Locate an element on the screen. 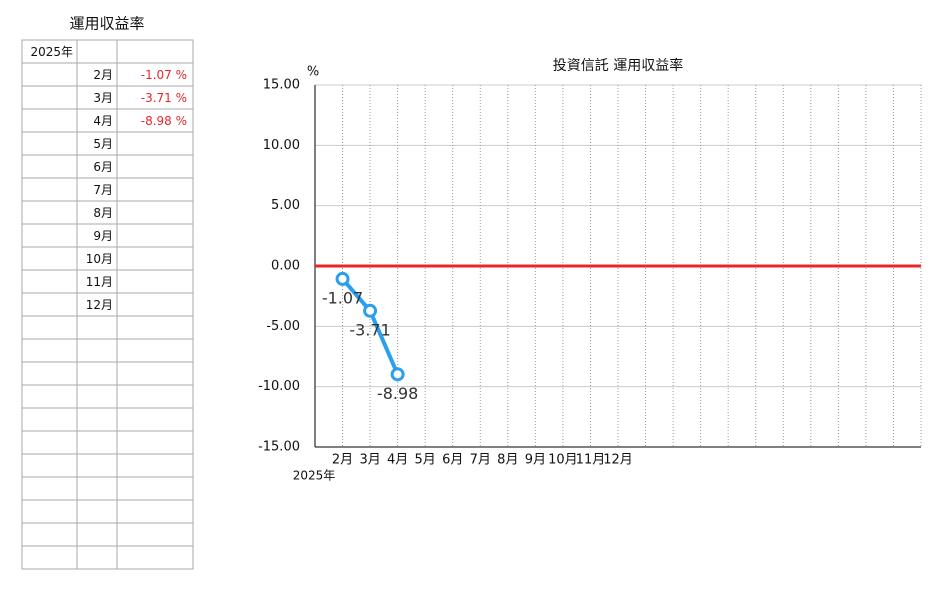 Image resolution: width=951 pixels, height=592 pixels. table-label: 12月 is located at coordinates (99, 305).